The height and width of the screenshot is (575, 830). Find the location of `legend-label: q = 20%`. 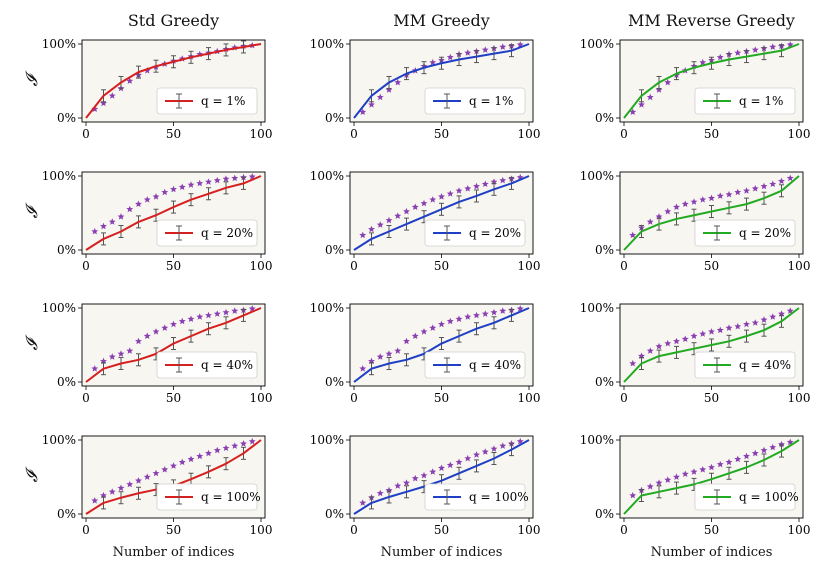

legend-label: q = 20% is located at coordinates (495, 233).